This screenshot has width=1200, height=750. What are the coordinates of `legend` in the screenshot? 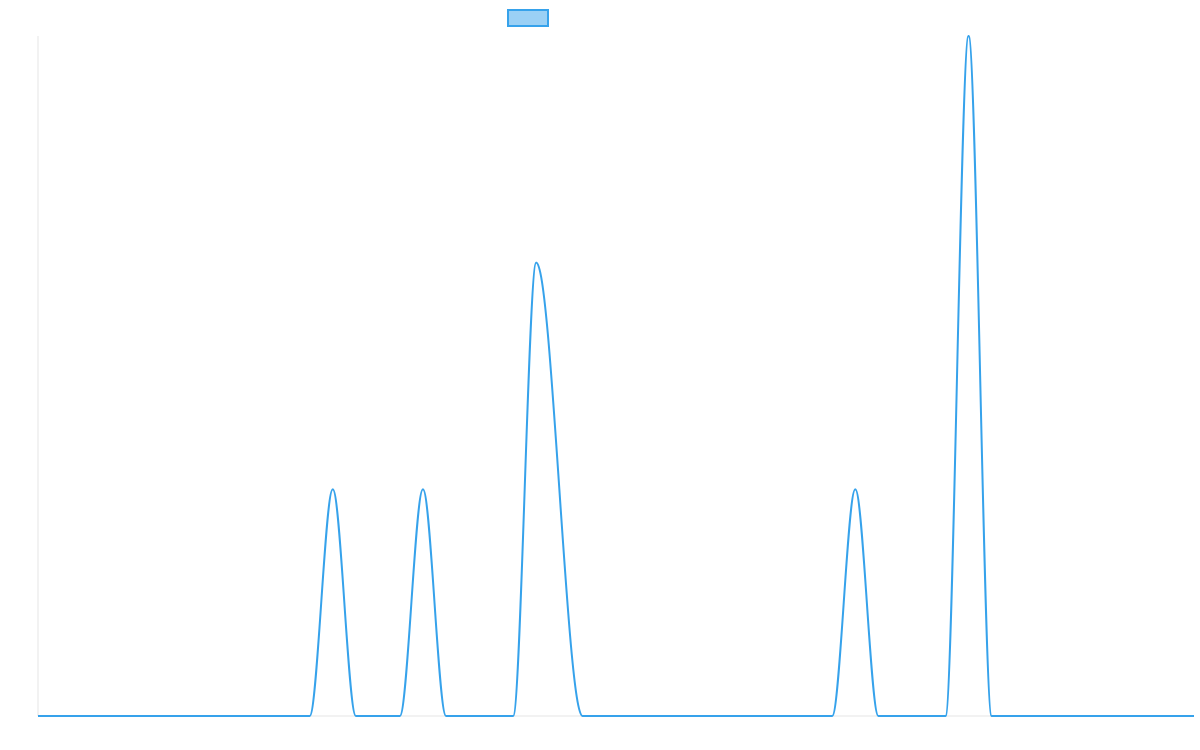 It's located at (528, 18).